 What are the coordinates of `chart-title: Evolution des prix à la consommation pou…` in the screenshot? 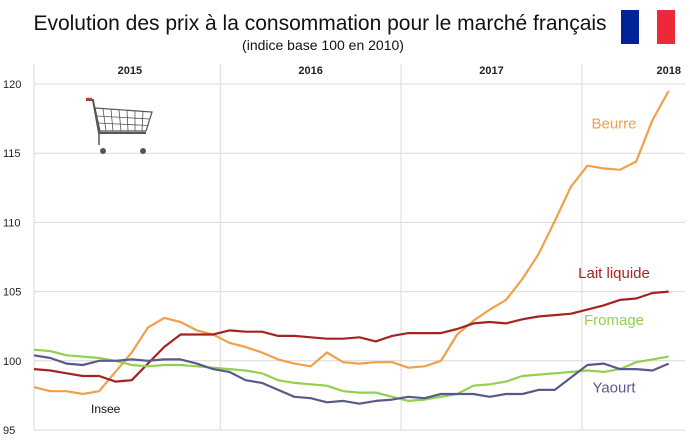 It's located at (319, 23).